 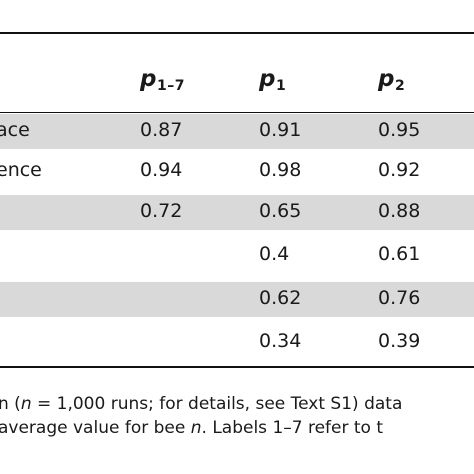 I want to click on table-row: 0.34 0.39, so click(x=237, y=342).